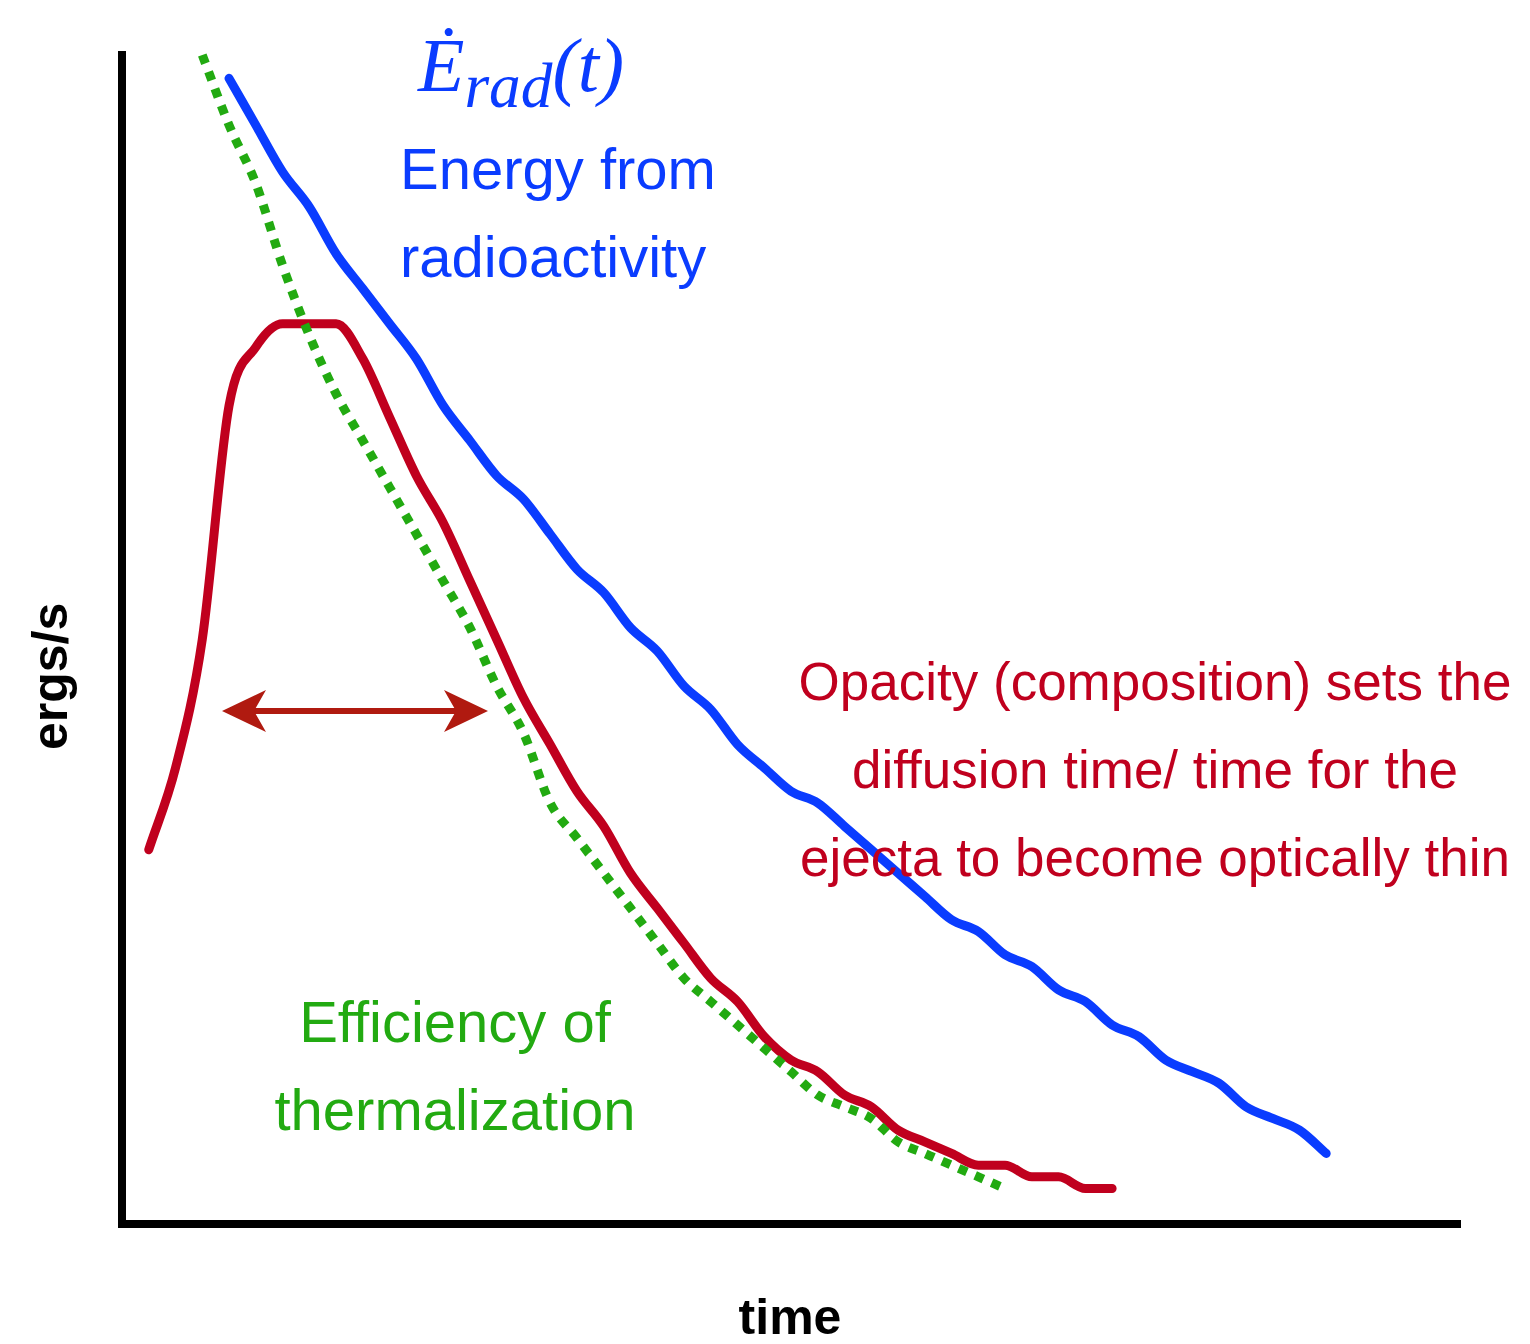  What do you see at coordinates (790, 1316) in the screenshot?
I see `x-axis-title: time` at bounding box center [790, 1316].